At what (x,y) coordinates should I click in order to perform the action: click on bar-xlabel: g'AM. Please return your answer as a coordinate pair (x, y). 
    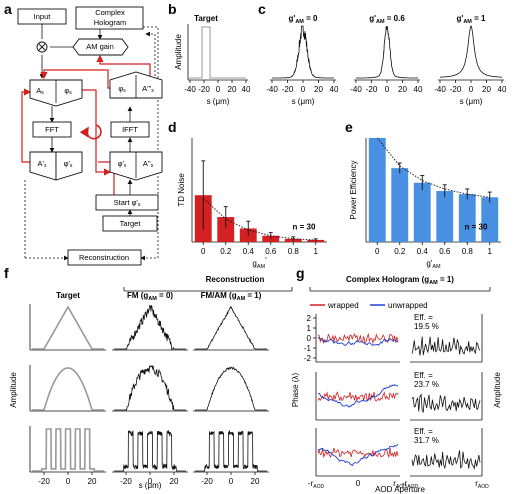
    Looking at the image, I should click on (433, 264).